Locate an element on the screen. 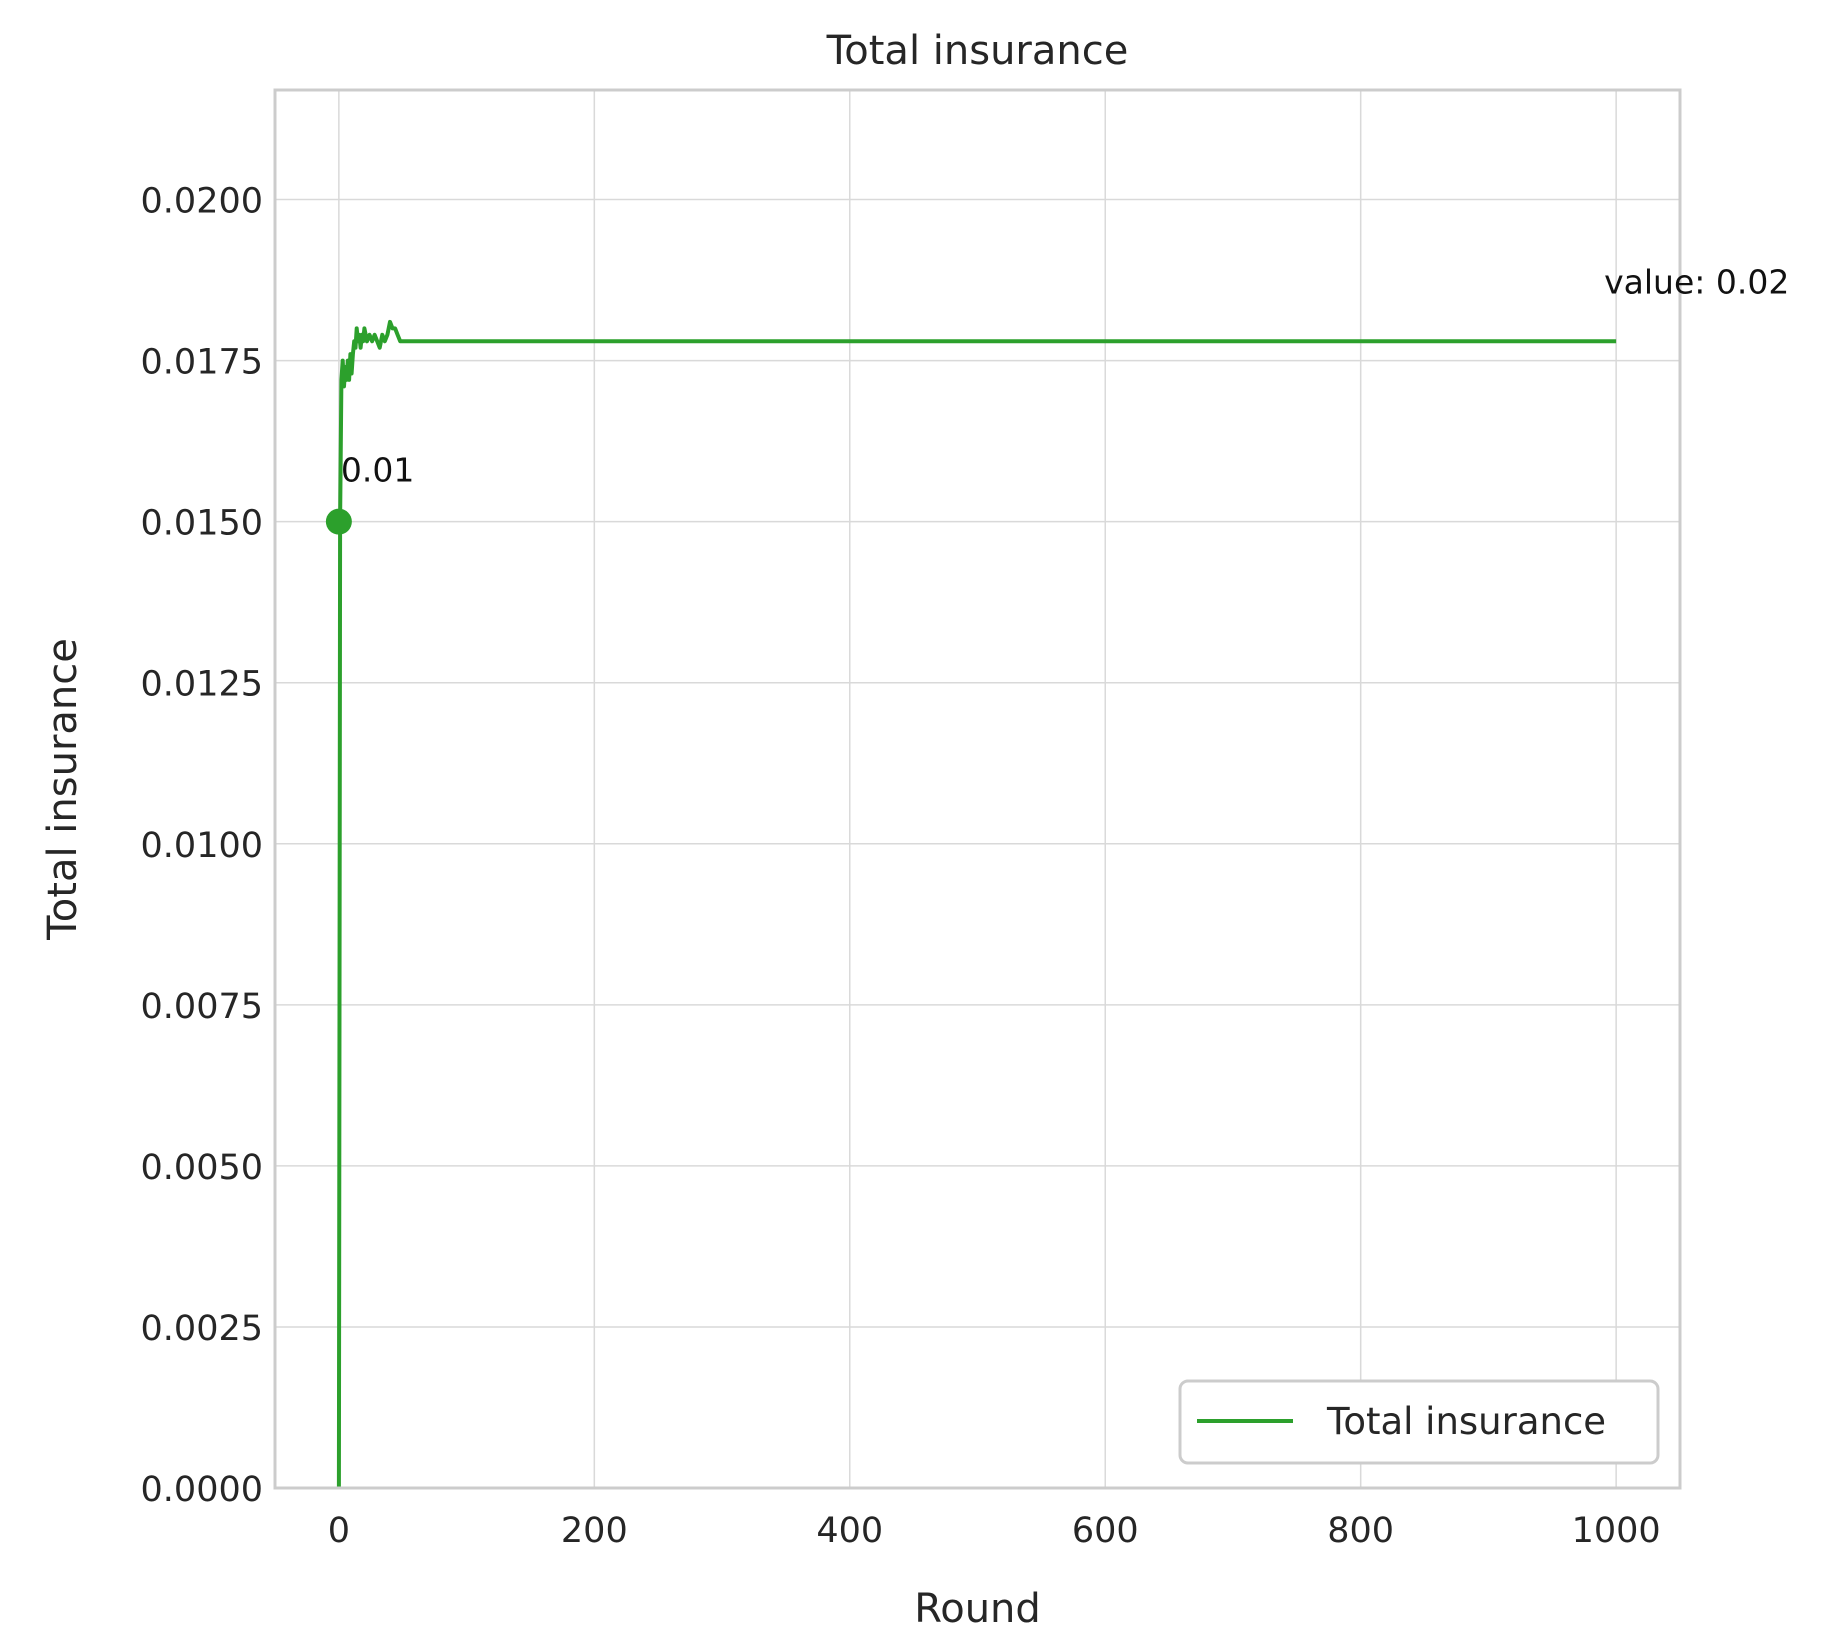  annotations: 0.01 value: 0.02 is located at coordinates (1065, 375).